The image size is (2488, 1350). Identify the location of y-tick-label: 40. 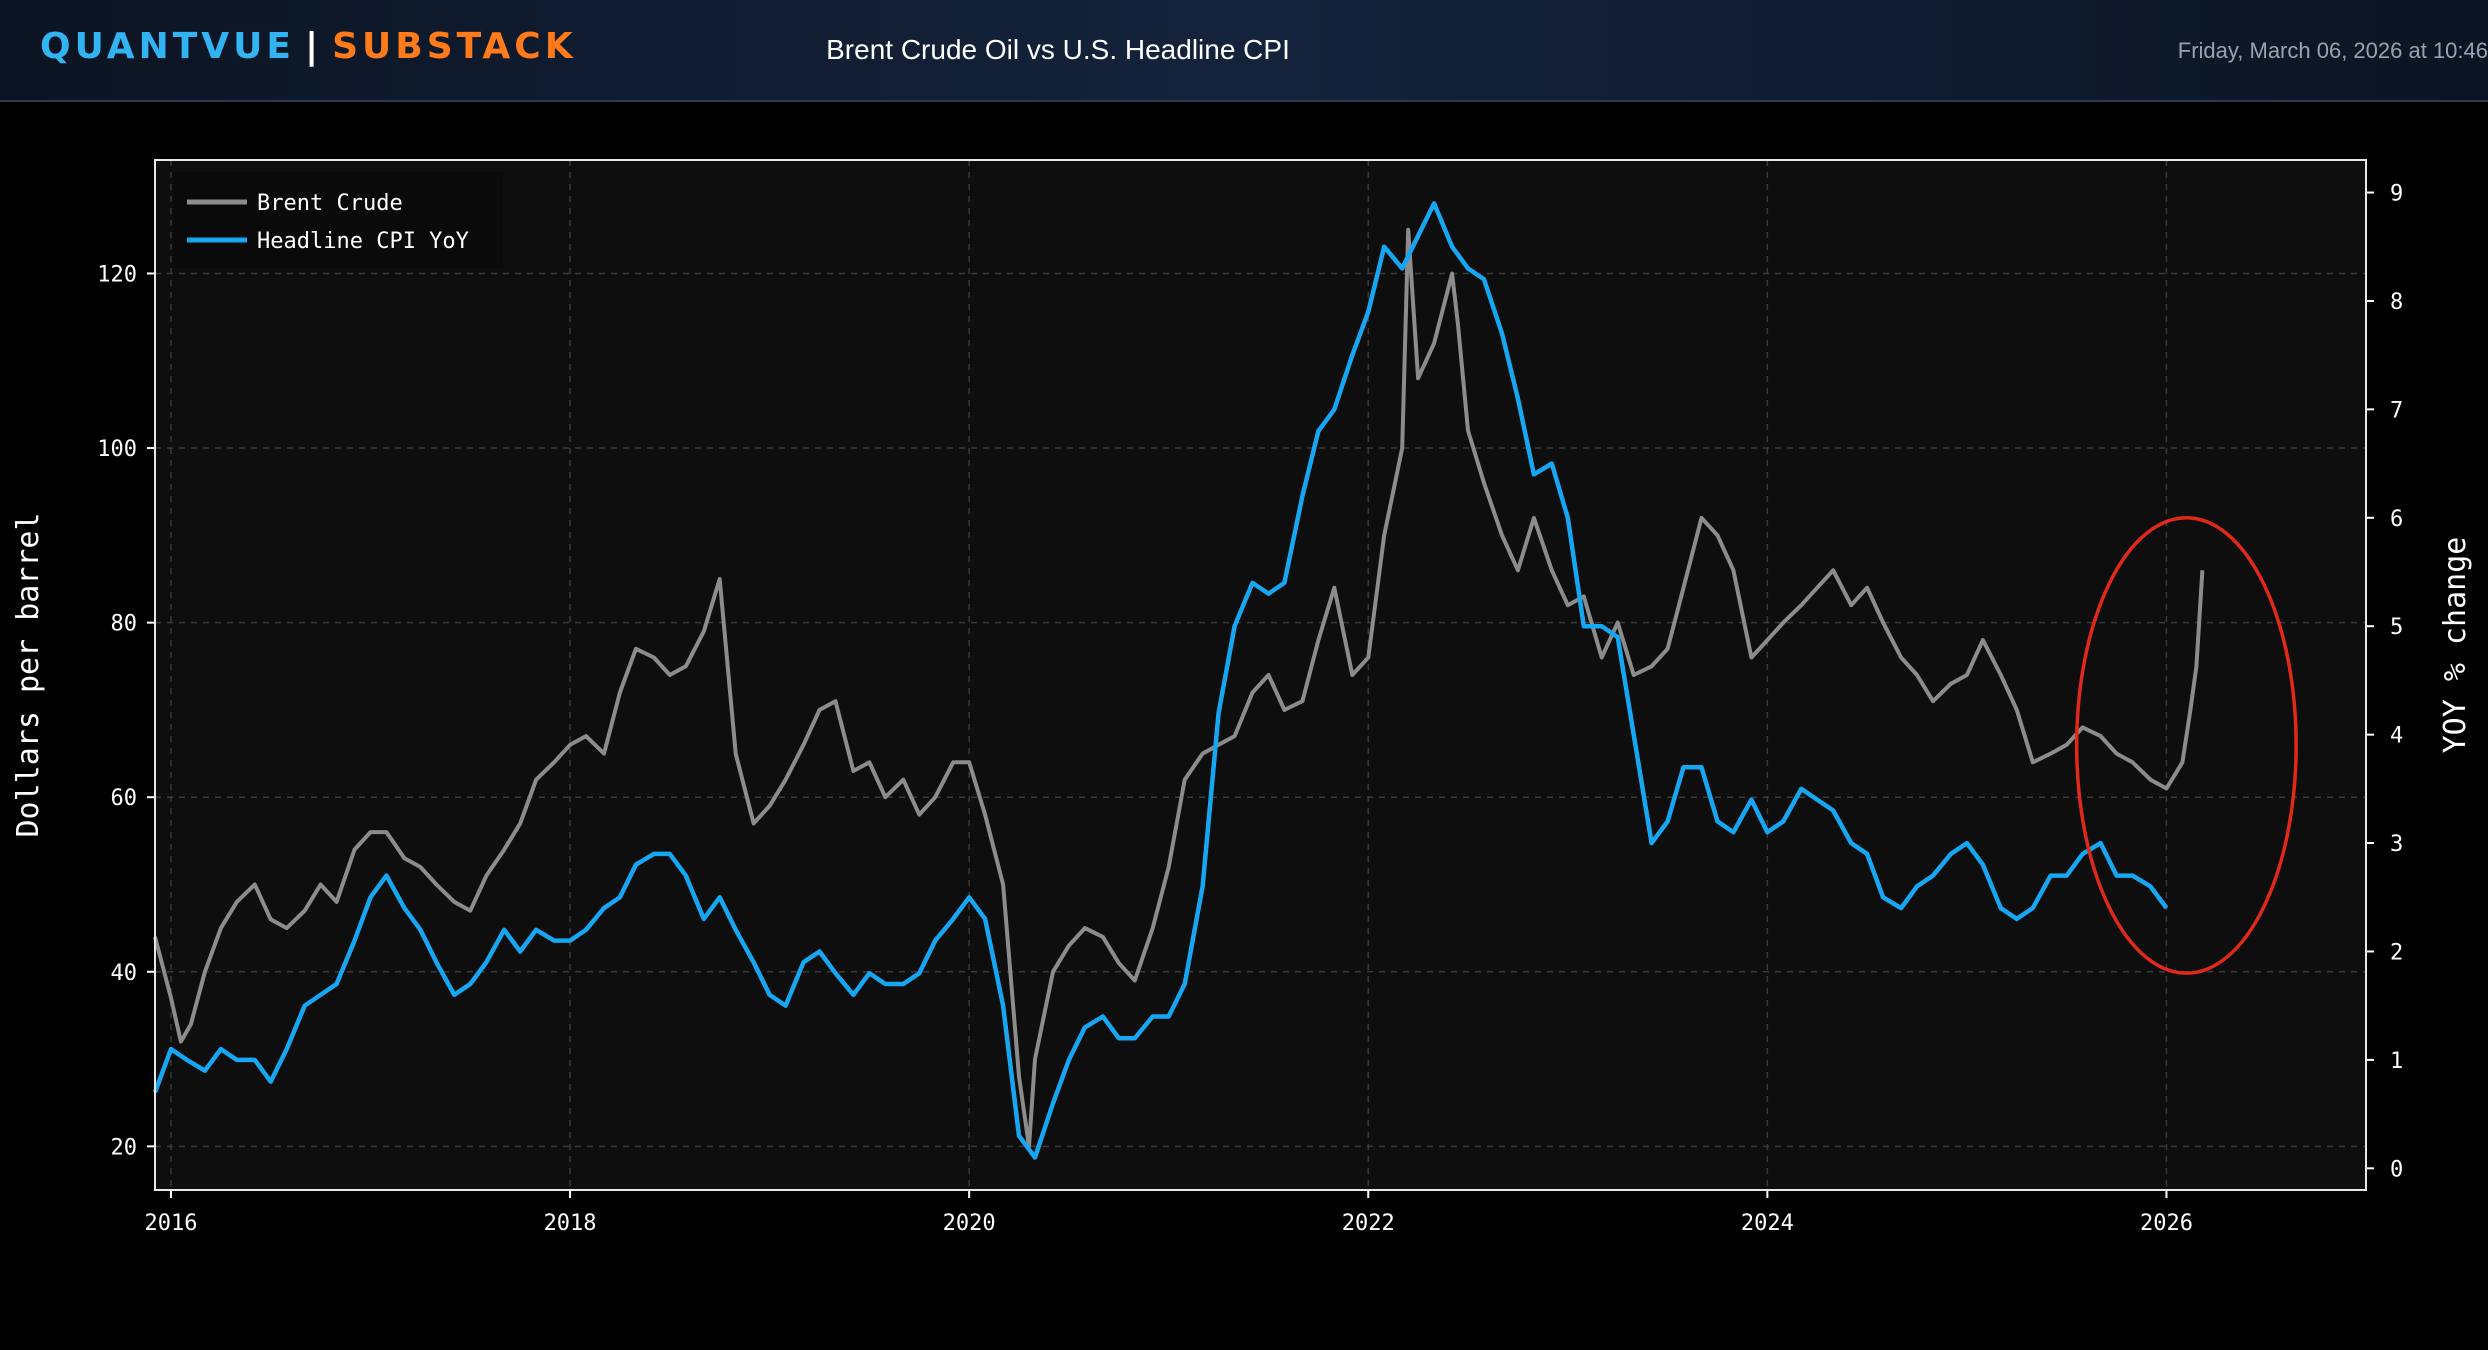
(124, 973).